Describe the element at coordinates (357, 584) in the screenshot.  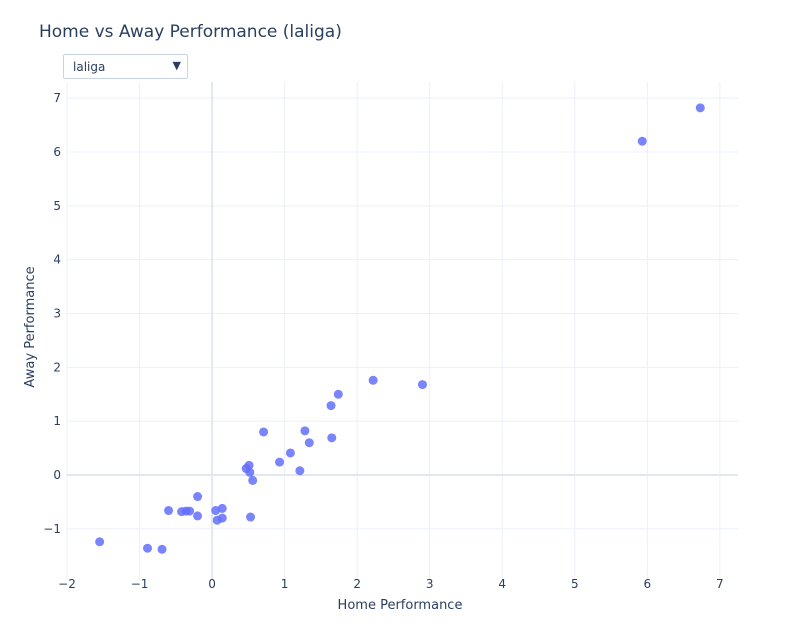
I see `x-tick-label: 2` at that location.